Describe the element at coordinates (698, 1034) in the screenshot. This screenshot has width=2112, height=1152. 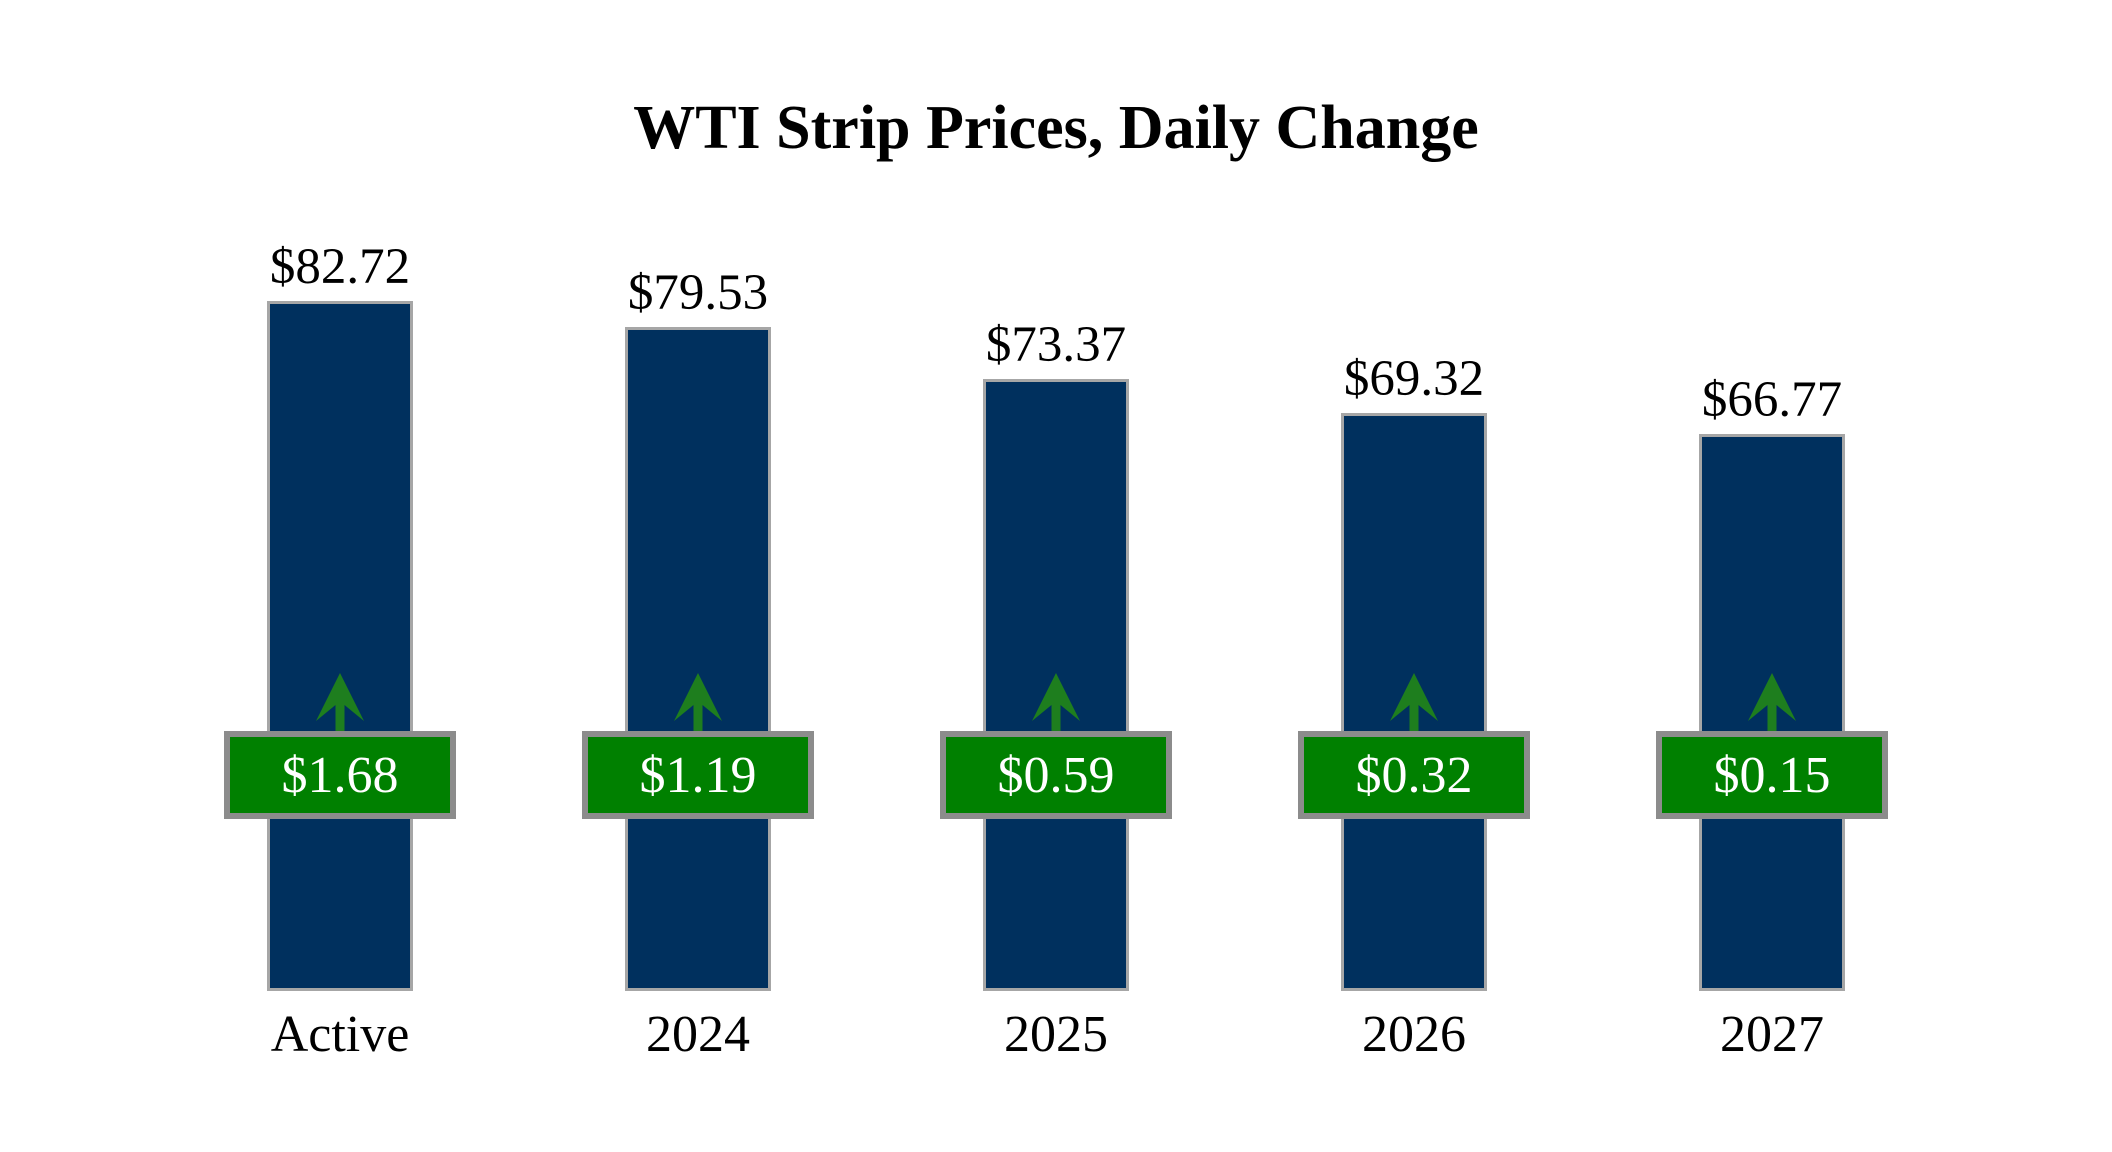
I see `category-label: 2024` at that location.